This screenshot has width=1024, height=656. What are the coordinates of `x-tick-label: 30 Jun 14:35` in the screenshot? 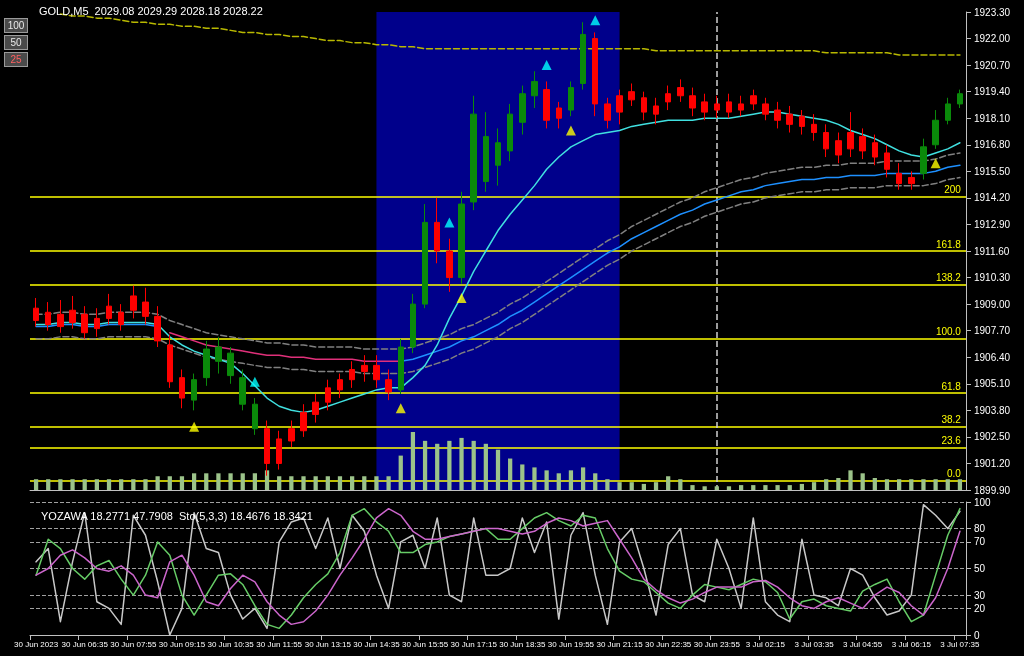 It's located at (377, 644).